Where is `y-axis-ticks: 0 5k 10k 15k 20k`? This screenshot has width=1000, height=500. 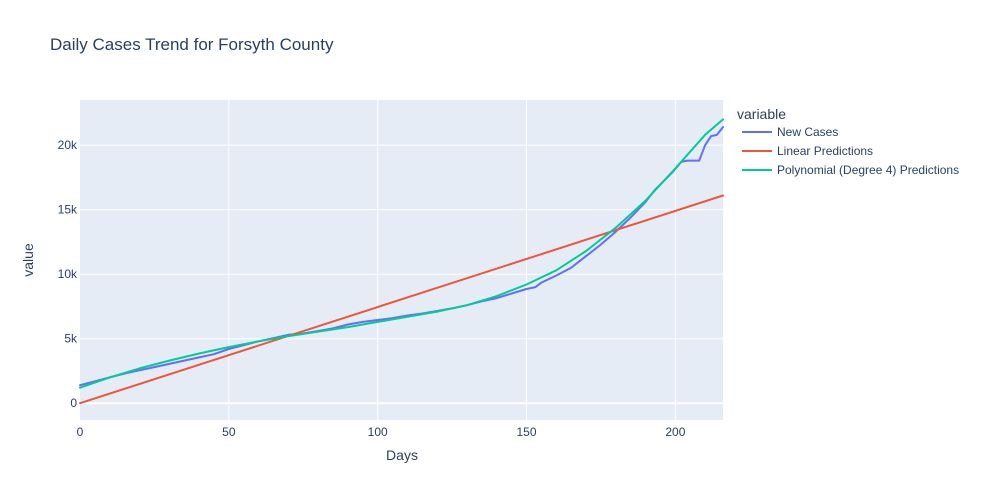
y-axis-ticks: 0 5k 10k 15k 20k is located at coordinates (68, 274).